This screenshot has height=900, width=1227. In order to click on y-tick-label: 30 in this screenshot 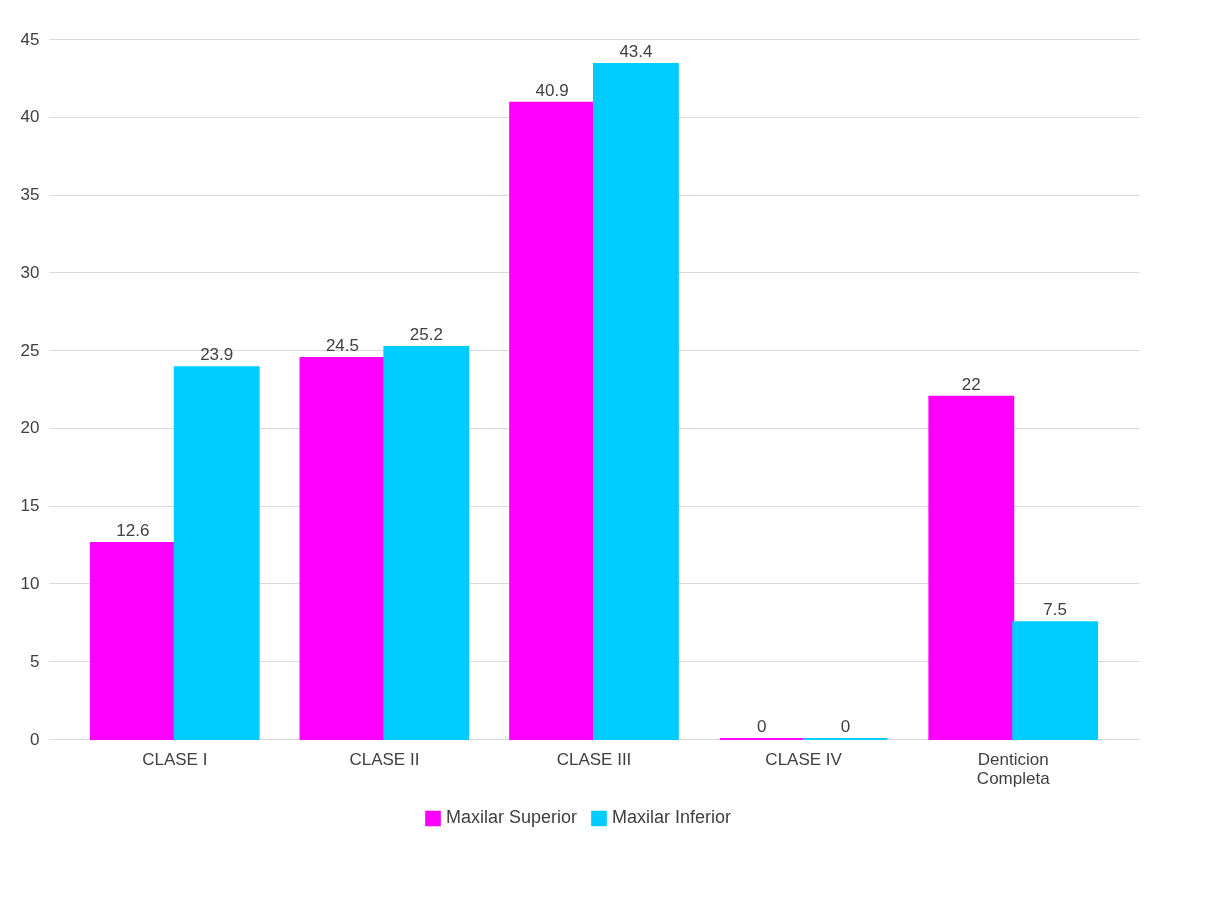, I will do `click(30, 272)`.